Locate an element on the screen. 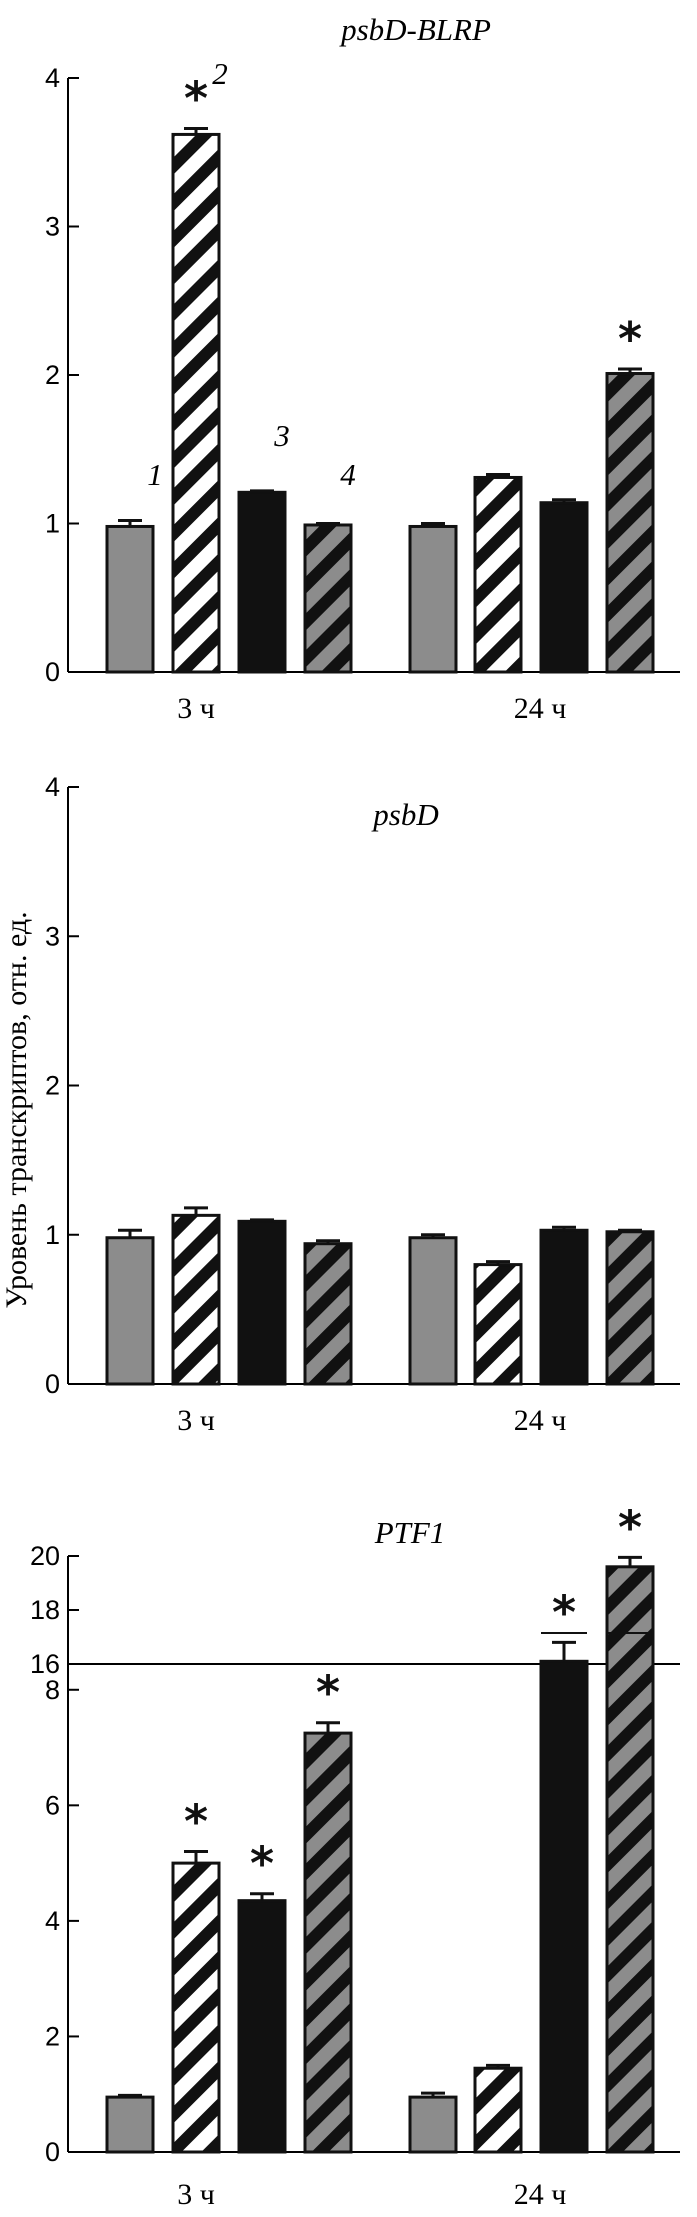 This screenshot has height=2217, width=697. chart-title: psbD is located at coordinates (404, 814).